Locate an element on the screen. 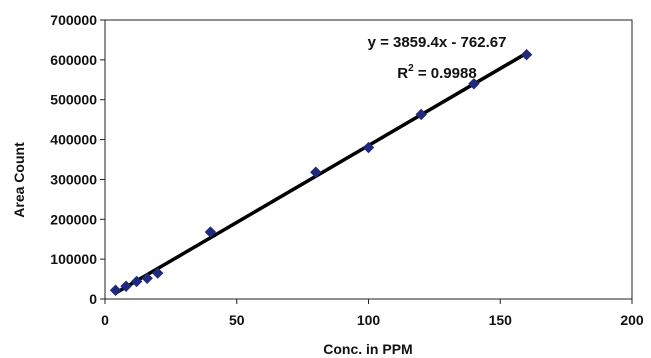 This screenshot has height=358, width=651. trendline-equation: y = 3859.4x - 762.67 is located at coordinates (437, 42).